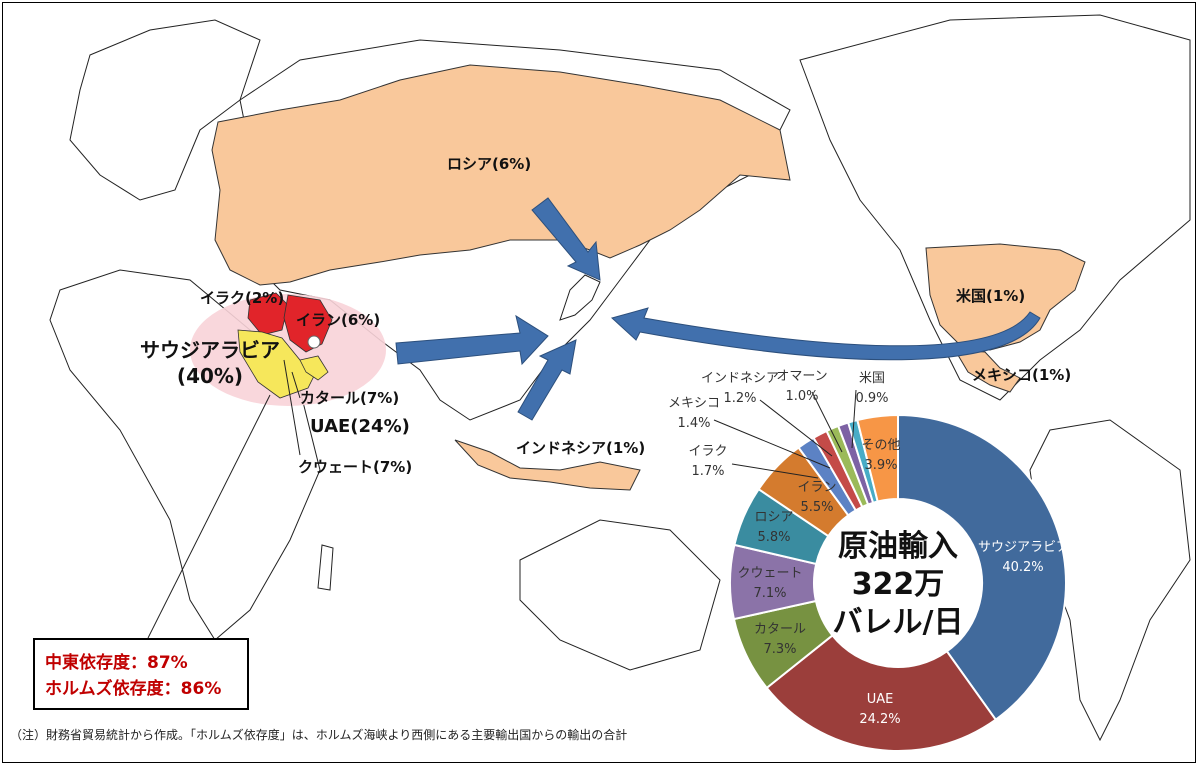 This screenshot has height=767, width=1200. What do you see at coordinates (489, 164) in the screenshot?
I see `label-russia: ロシア(6%)` at bounding box center [489, 164].